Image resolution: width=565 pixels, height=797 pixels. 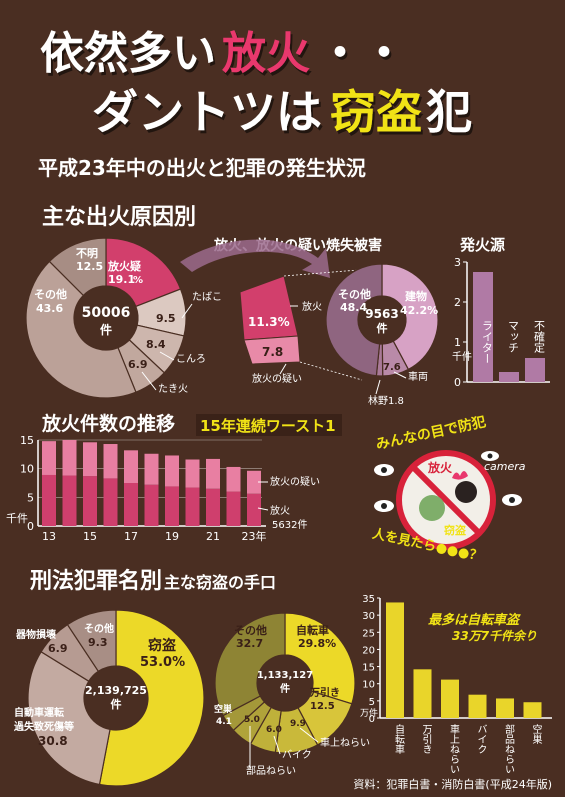 What do you see at coordinates (457, 342) in the screenshot?
I see `ignition-ytick: 1` at bounding box center [457, 342].